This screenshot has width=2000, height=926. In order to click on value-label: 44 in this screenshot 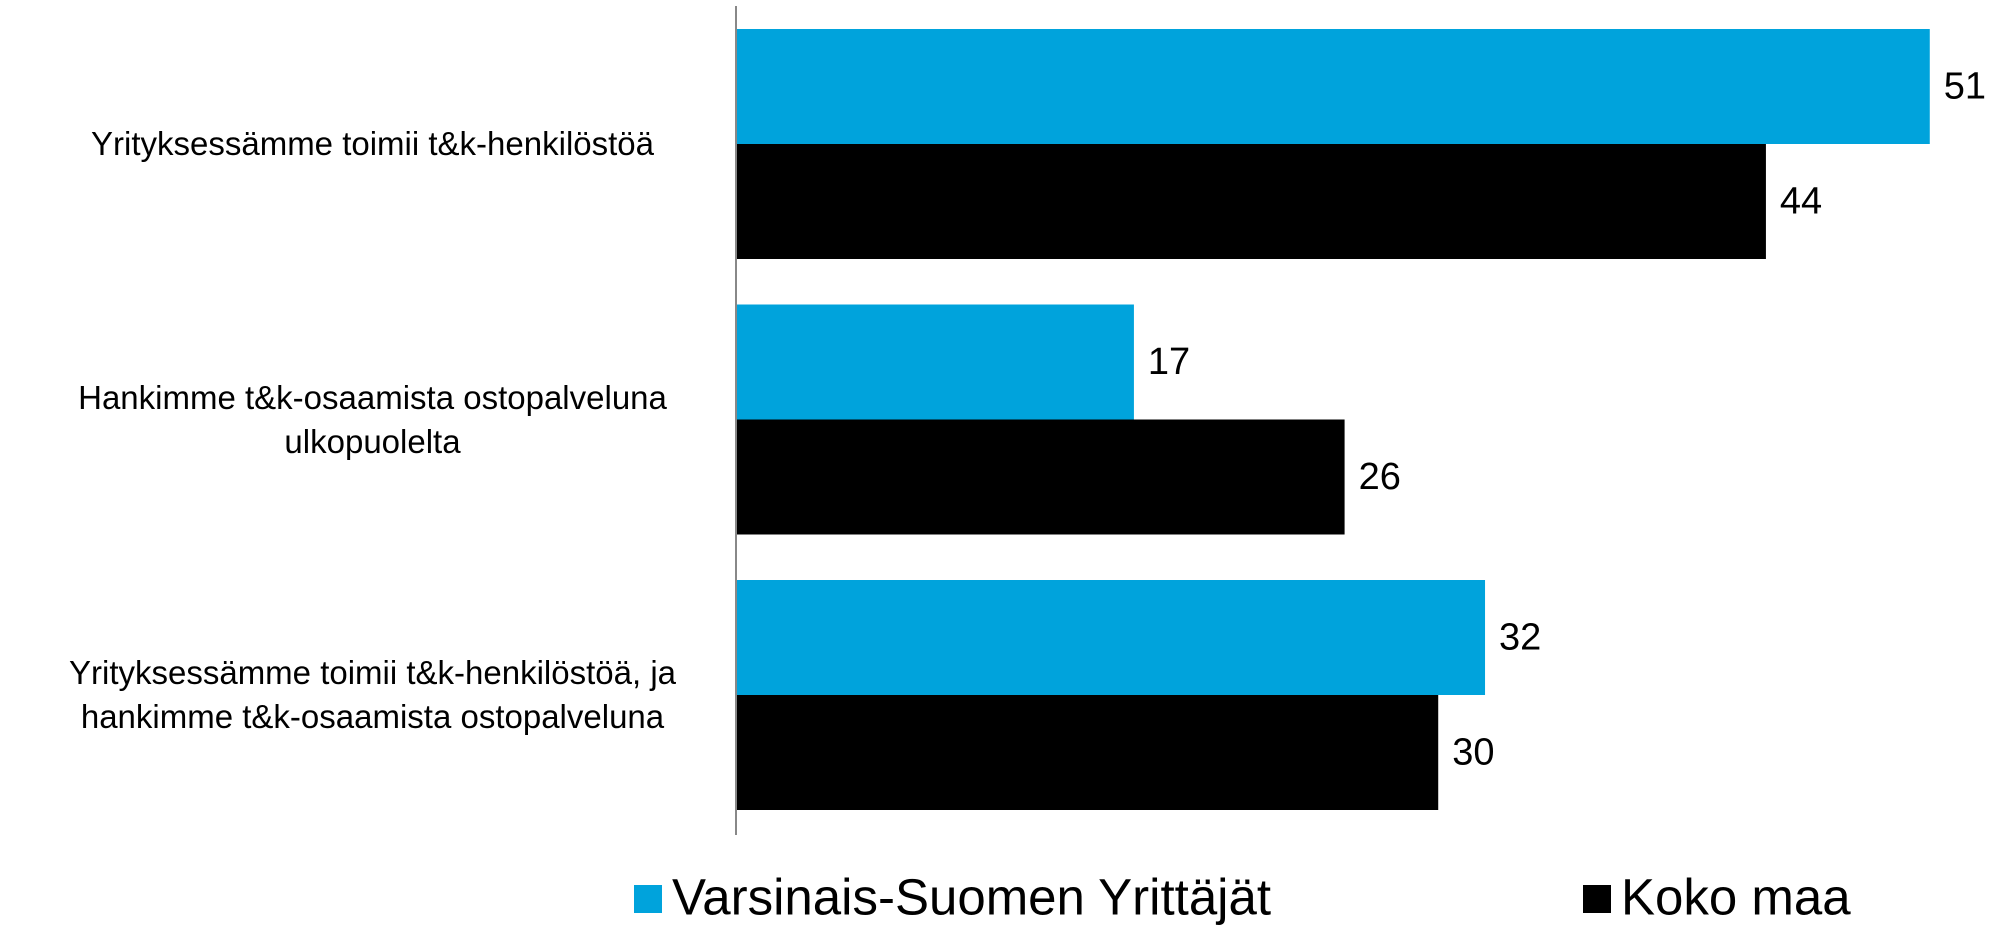, I will do `click(1801, 202)`.